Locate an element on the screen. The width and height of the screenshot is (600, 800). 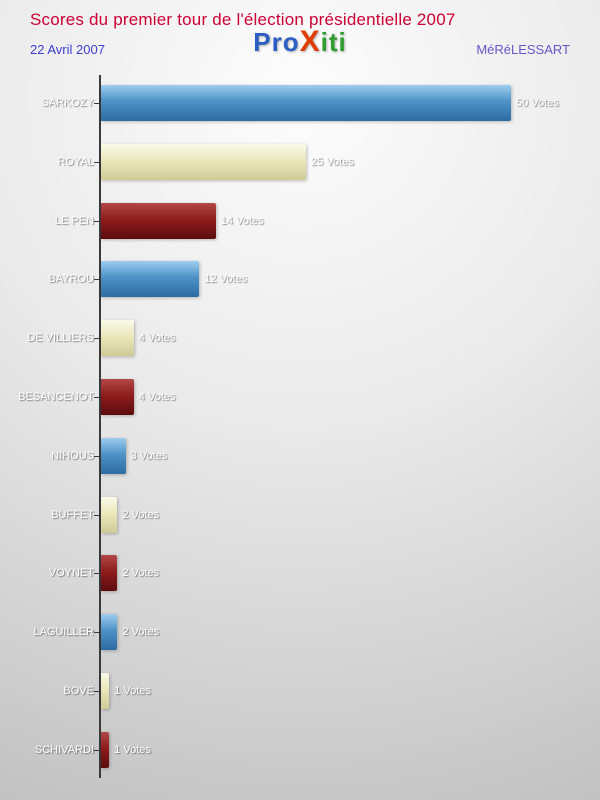
logo-letter: o is located at coordinates (291, 42).